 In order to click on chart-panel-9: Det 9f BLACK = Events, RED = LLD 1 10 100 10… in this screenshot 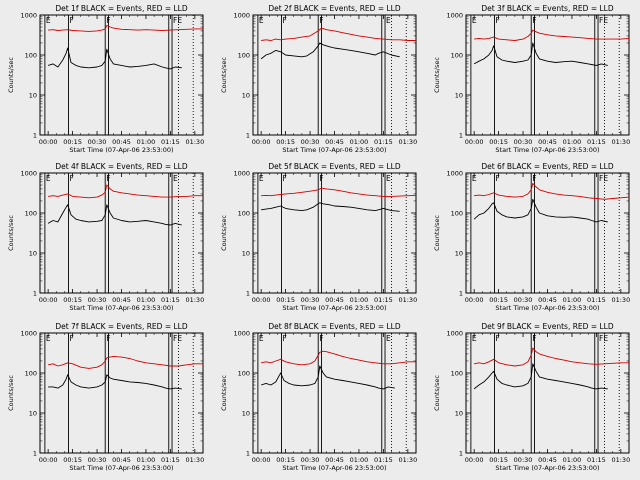, I will do `click(531, 397)`.